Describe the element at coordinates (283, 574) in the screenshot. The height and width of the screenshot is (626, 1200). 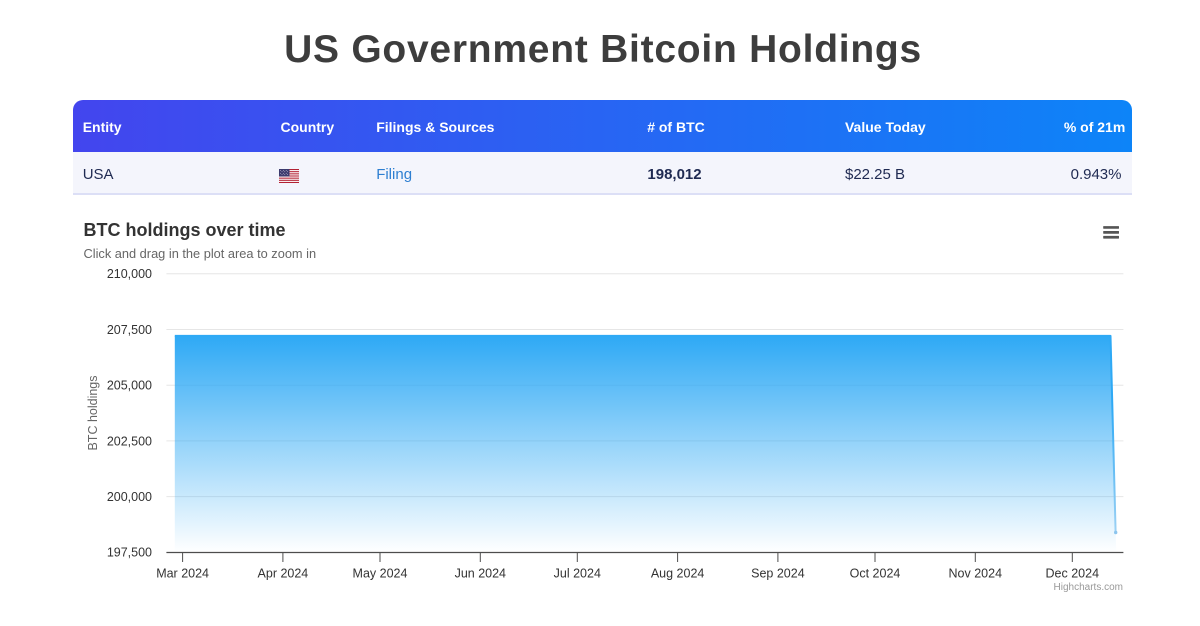
I see `svg-text: Apr 2024` at that location.